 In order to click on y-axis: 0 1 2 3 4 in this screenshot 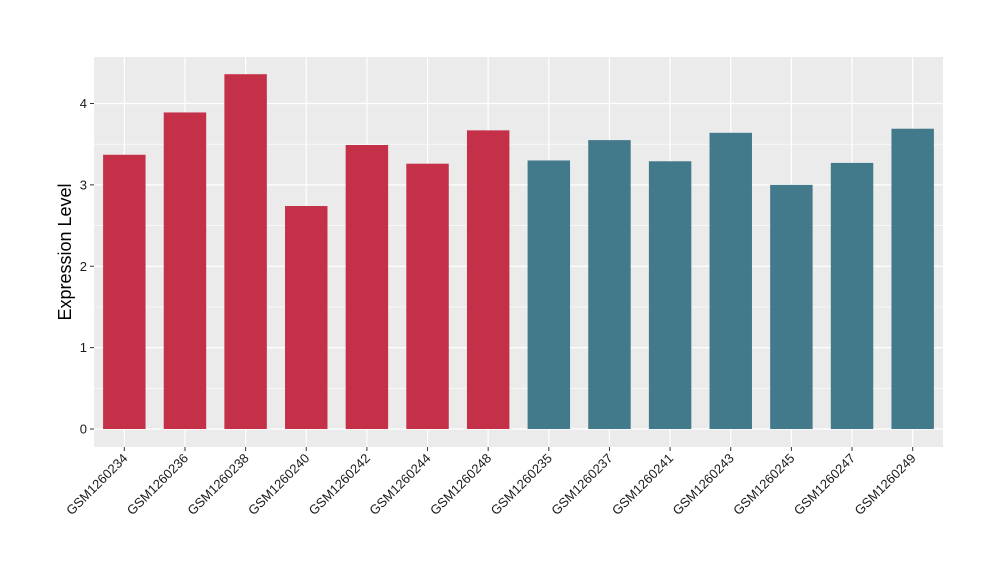, I will do `click(87, 266)`.